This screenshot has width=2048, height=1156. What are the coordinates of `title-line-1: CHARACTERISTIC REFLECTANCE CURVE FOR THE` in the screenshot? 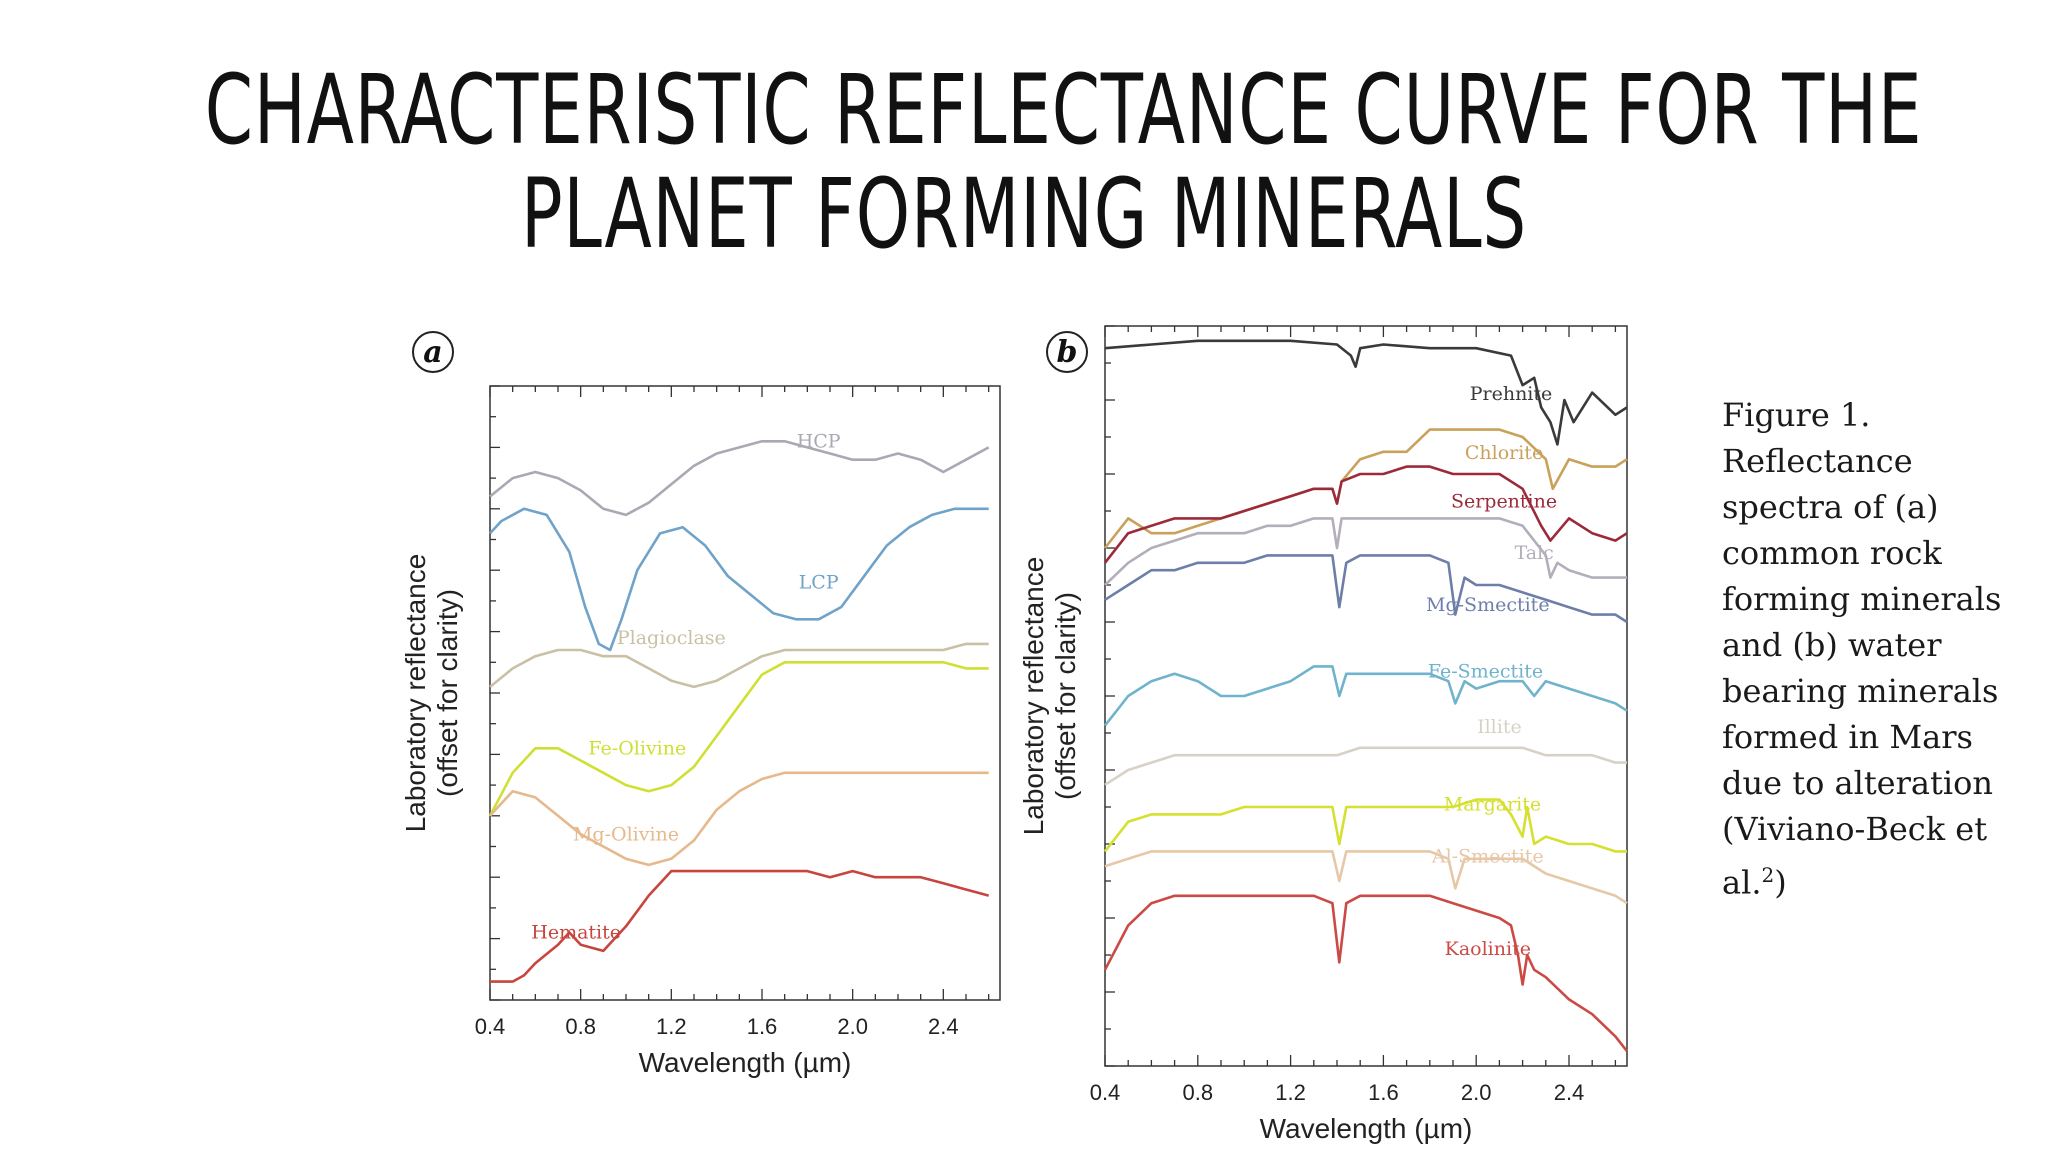 It's located at (1063, 110).